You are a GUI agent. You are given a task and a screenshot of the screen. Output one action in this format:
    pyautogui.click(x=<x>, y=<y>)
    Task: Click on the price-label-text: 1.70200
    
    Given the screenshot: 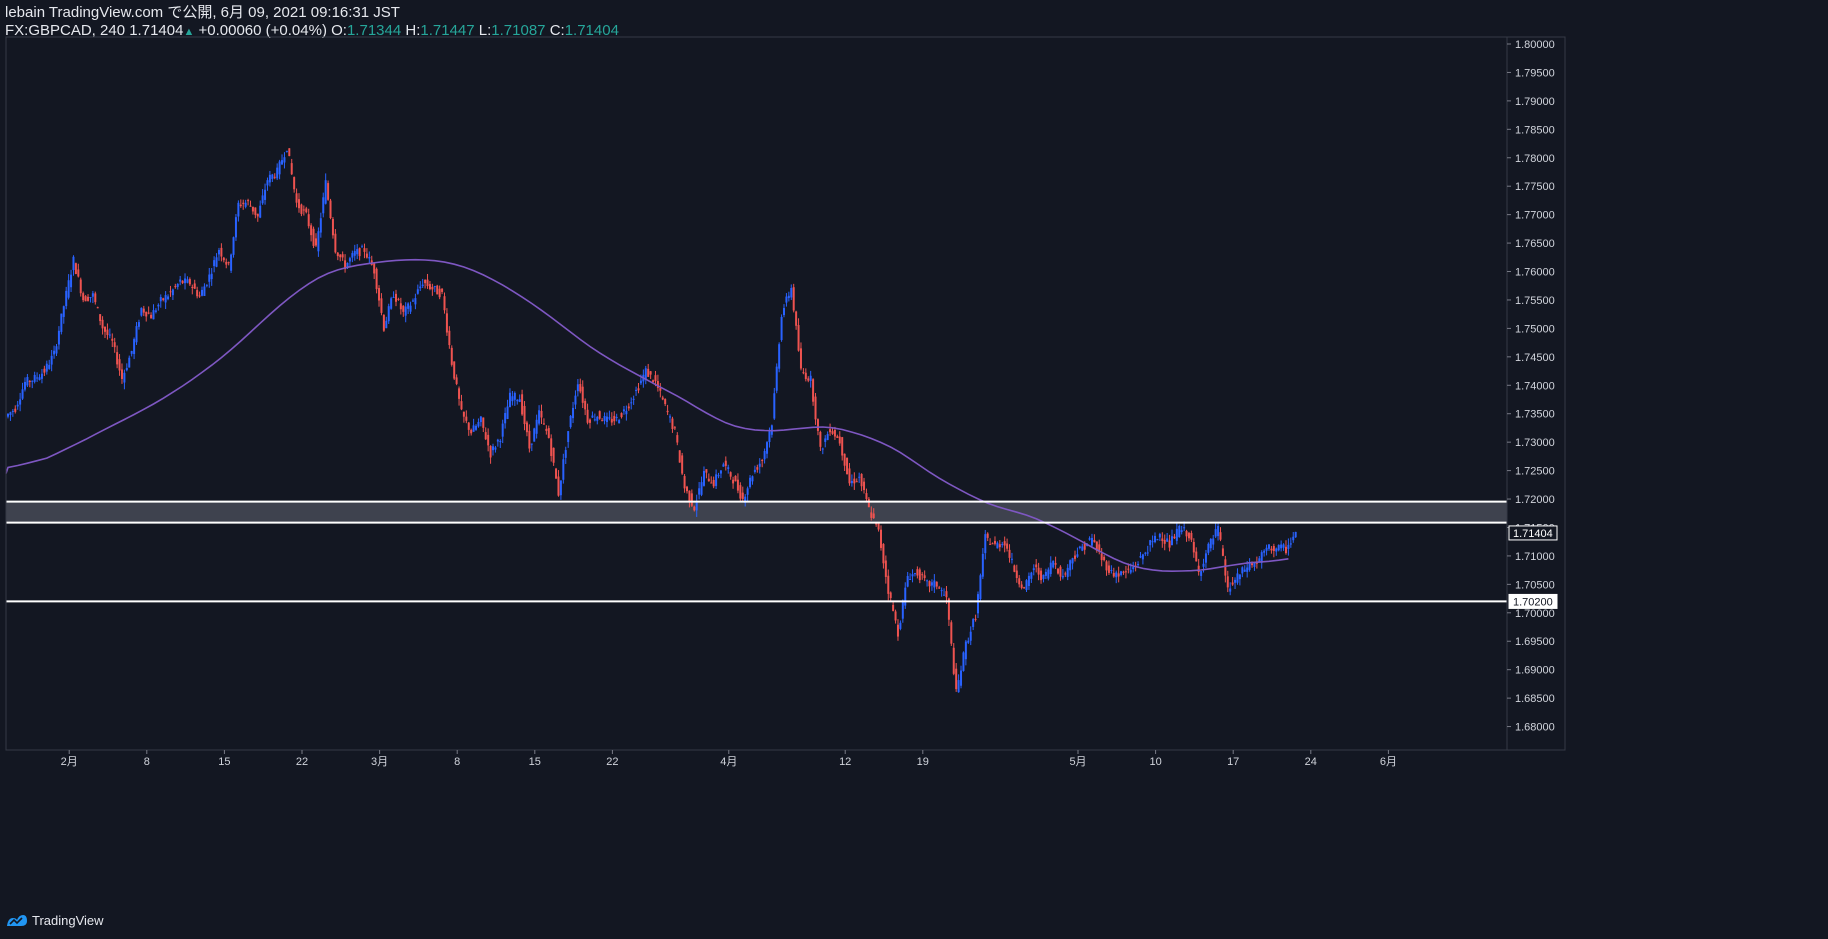 What is the action you would take?
    pyautogui.click(x=1533, y=602)
    